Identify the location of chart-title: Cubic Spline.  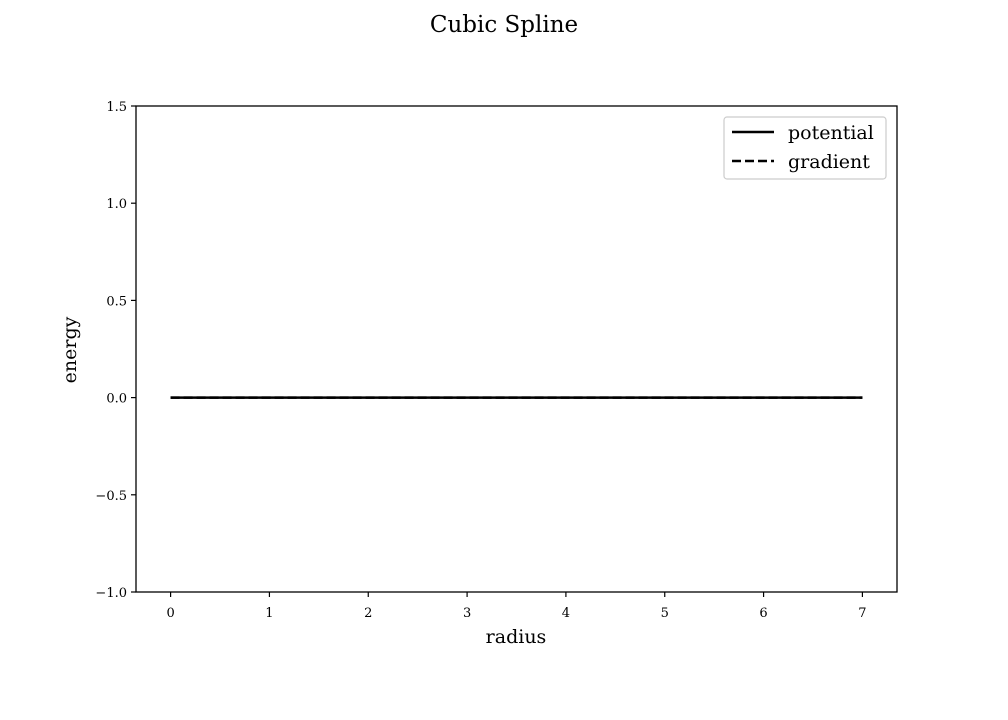
(504, 25).